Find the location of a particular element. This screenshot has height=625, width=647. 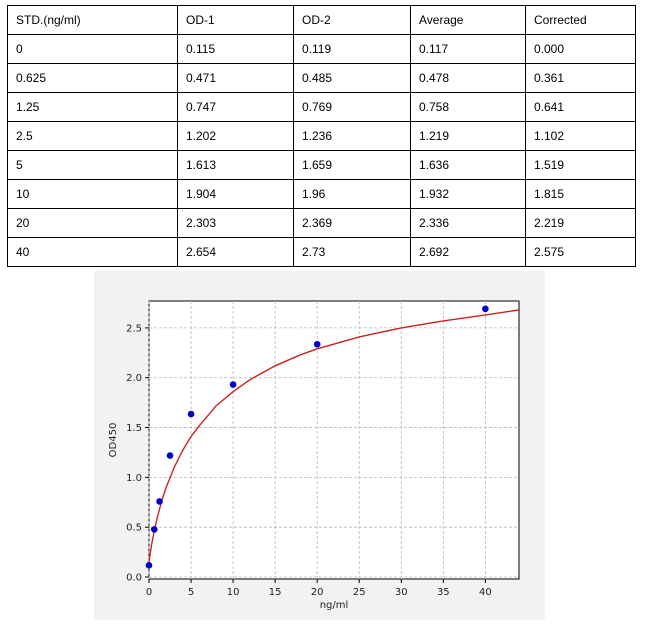

x-tick-label: 40 is located at coordinates (485, 592).